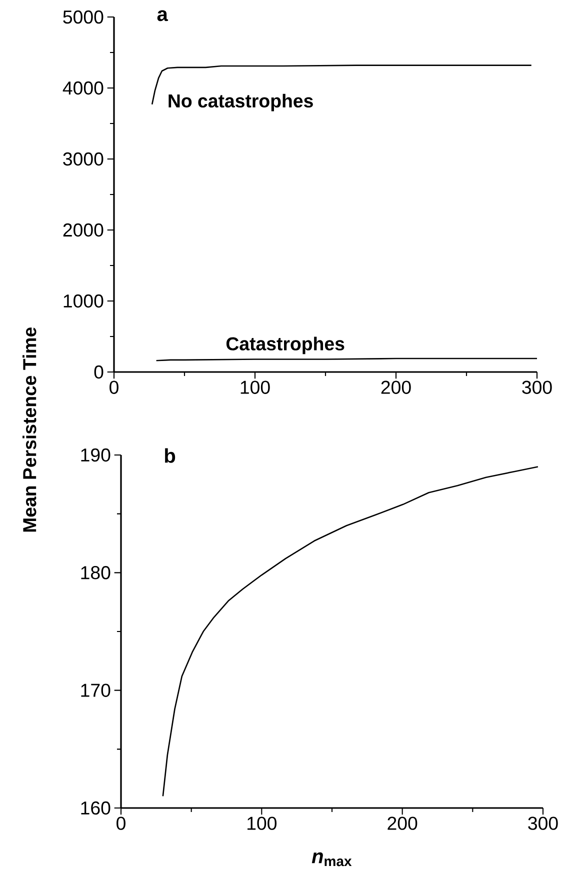 Image resolution: width=563 pixels, height=874 pixels. What do you see at coordinates (83, 159) in the screenshot?
I see `y-tick-label: 3000` at bounding box center [83, 159].